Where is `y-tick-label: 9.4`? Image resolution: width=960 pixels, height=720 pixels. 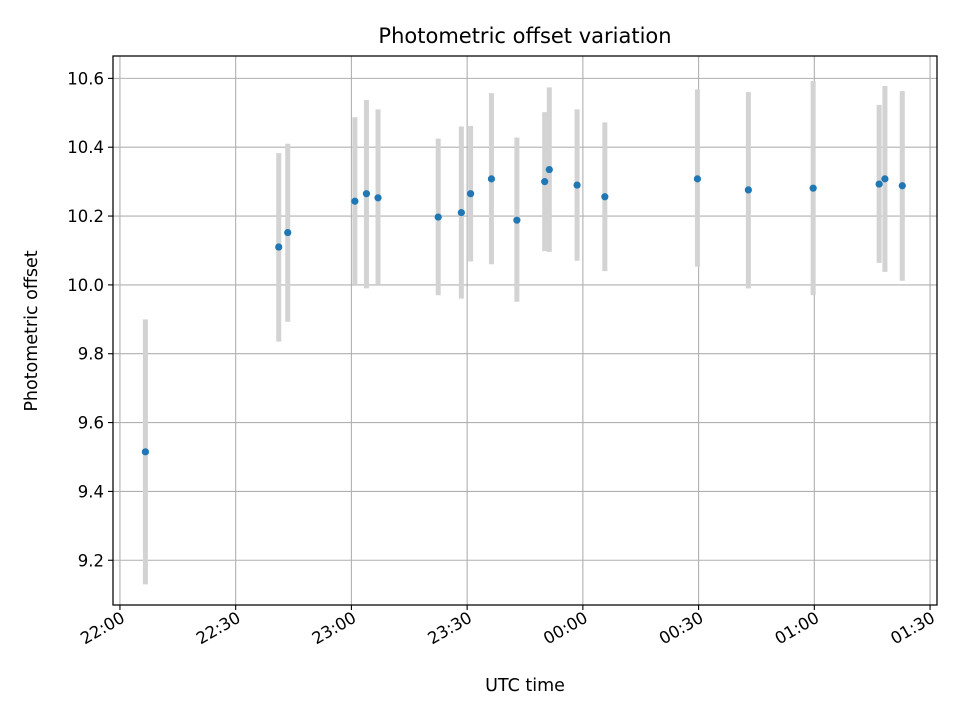 y-tick-label: 9.4 is located at coordinates (91, 491).